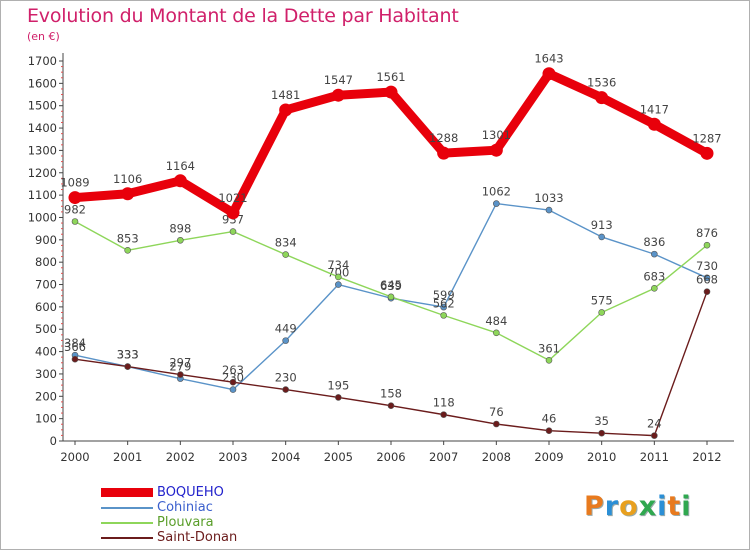  I want to click on data-label-plouvara: 876, so click(707, 233).